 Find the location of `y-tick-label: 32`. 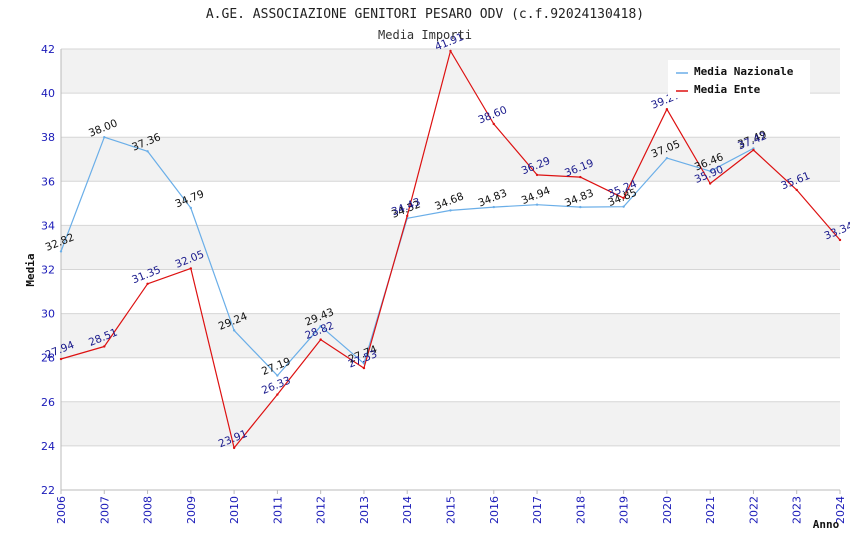

y-tick-label: 32 is located at coordinates (48, 270).